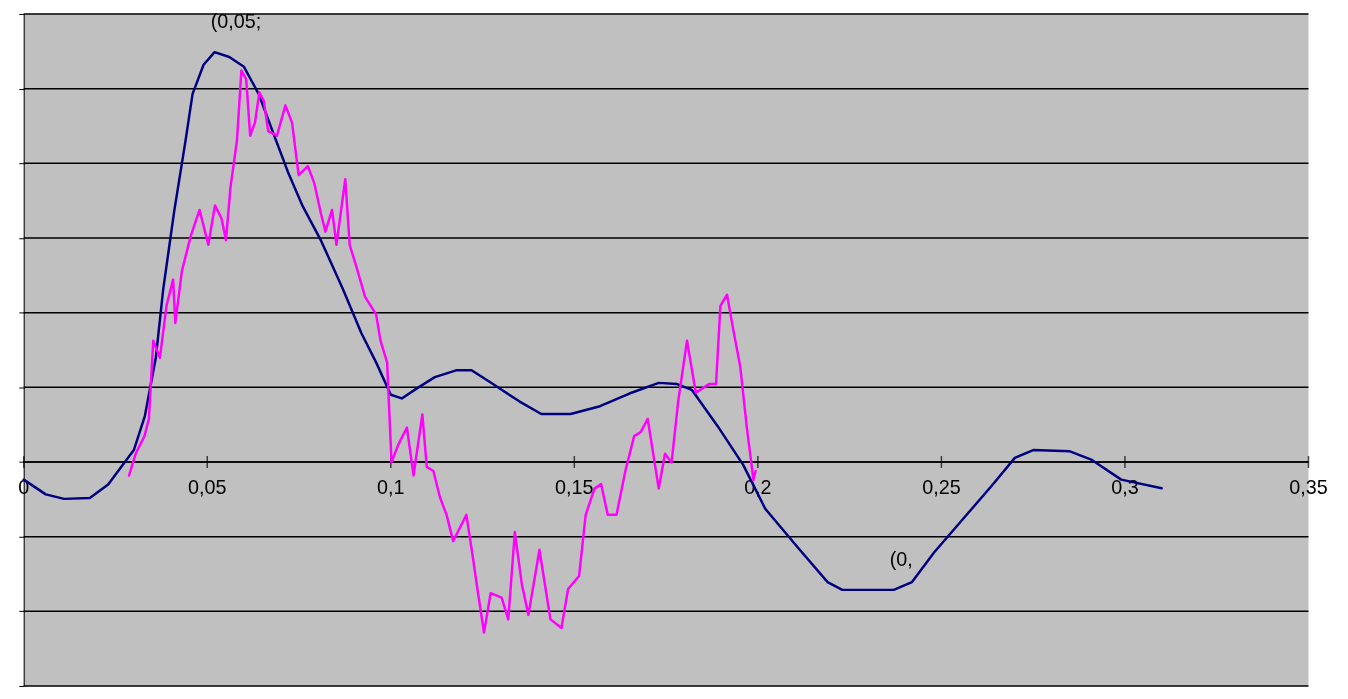 This screenshot has width=1348, height=699. Describe the element at coordinates (1308, 486) in the screenshot. I see `x-tick-label: 0,35` at that location.